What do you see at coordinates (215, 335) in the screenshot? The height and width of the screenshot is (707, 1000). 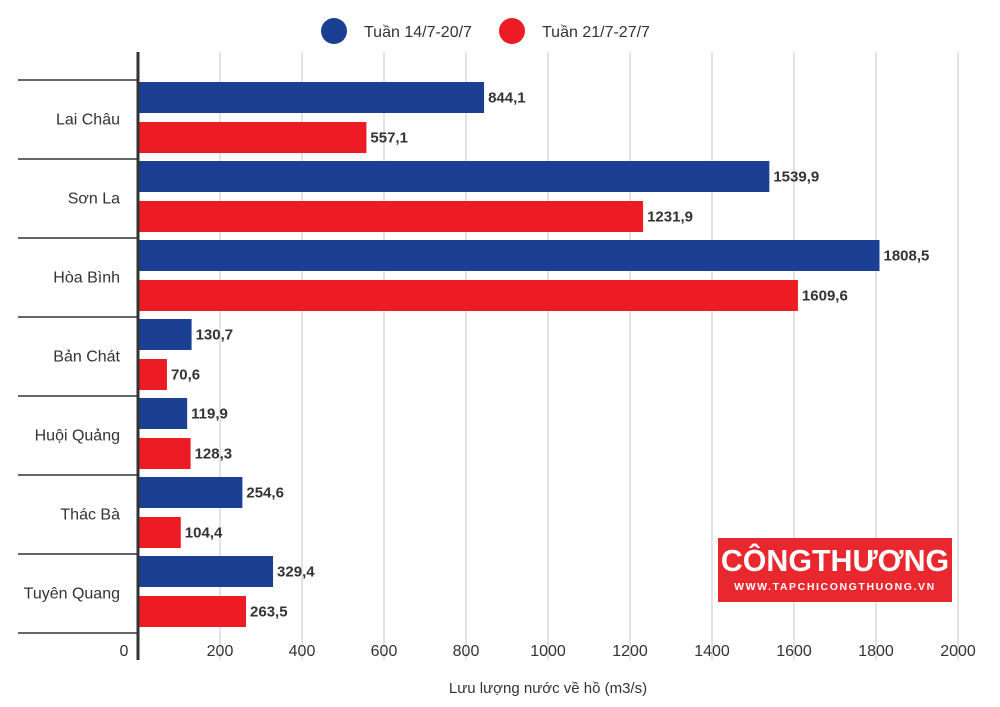 I see `value-label: 130,7` at bounding box center [215, 335].